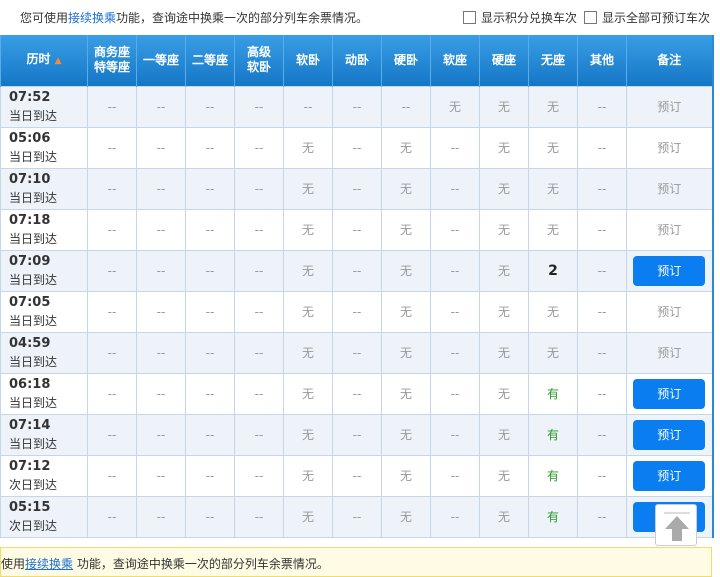 Image resolution: width=720 pixels, height=577 pixels. I want to click on points-exchange-checkbox: 显示积分兑换车次, so click(520, 17).